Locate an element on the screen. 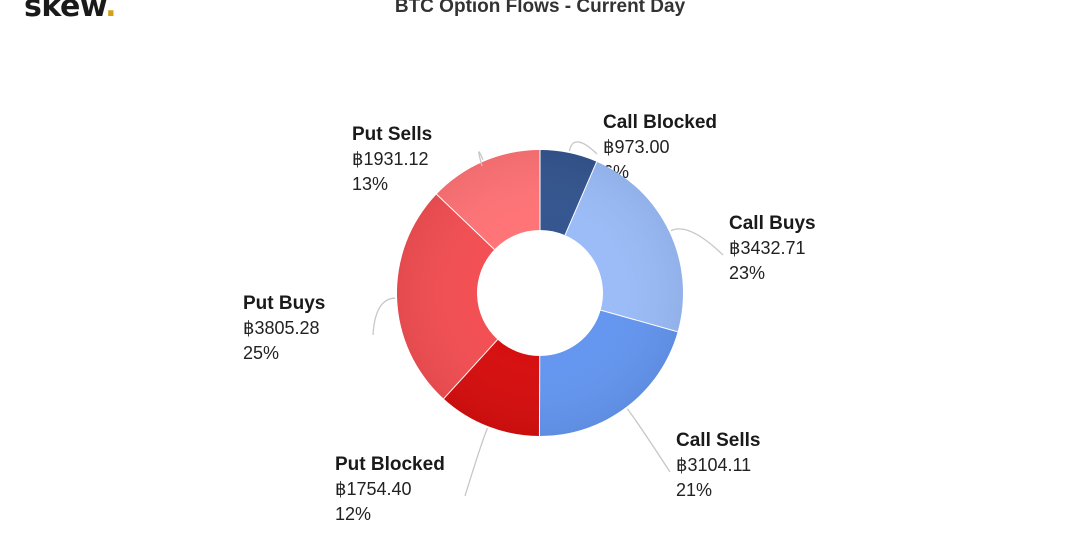 This screenshot has height=543, width=1080. label-name-put-blocked: Put Blocked is located at coordinates (390, 464).